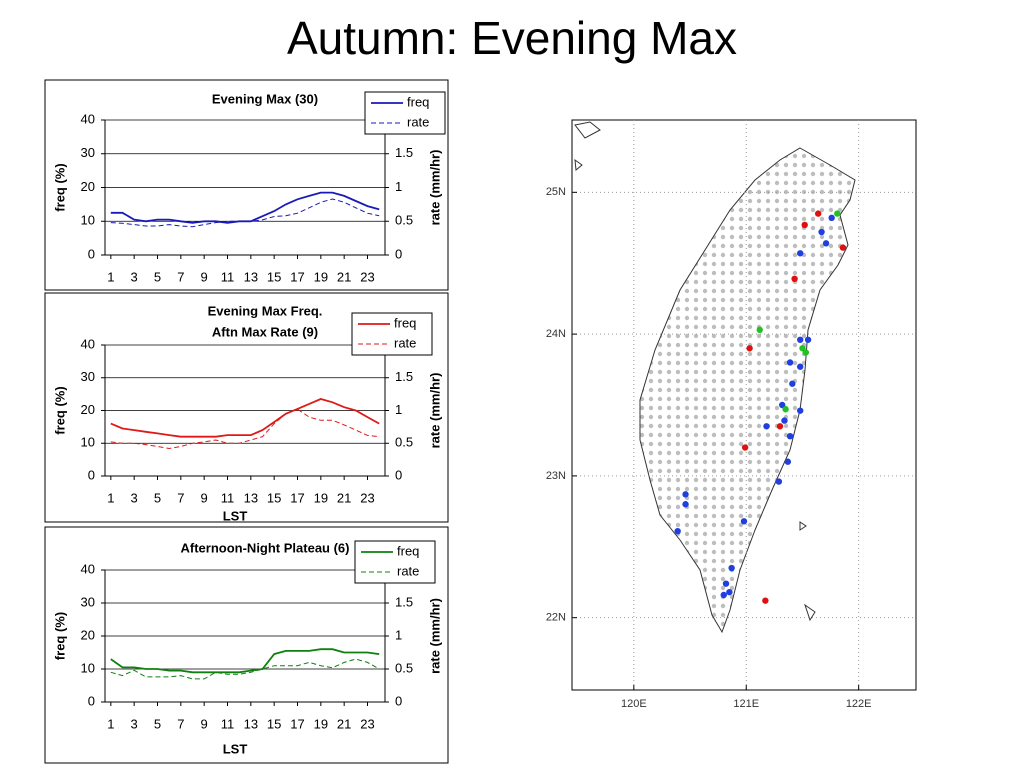  What do you see at coordinates (265, 98) in the screenshot?
I see `chart-title: Evening Max (30)` at bounding box center [265, 98].